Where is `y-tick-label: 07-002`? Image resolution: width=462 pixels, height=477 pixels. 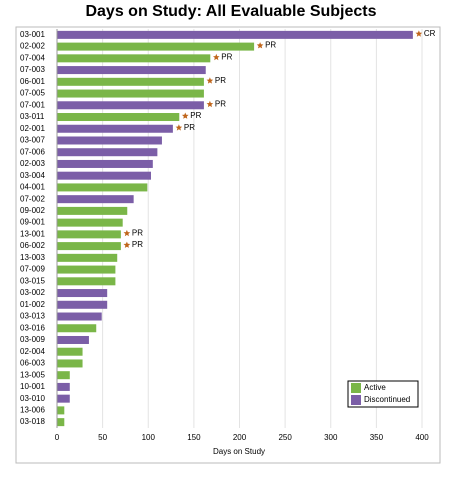 y-tick-label: 07-002 is located at coordinates (32, 198).